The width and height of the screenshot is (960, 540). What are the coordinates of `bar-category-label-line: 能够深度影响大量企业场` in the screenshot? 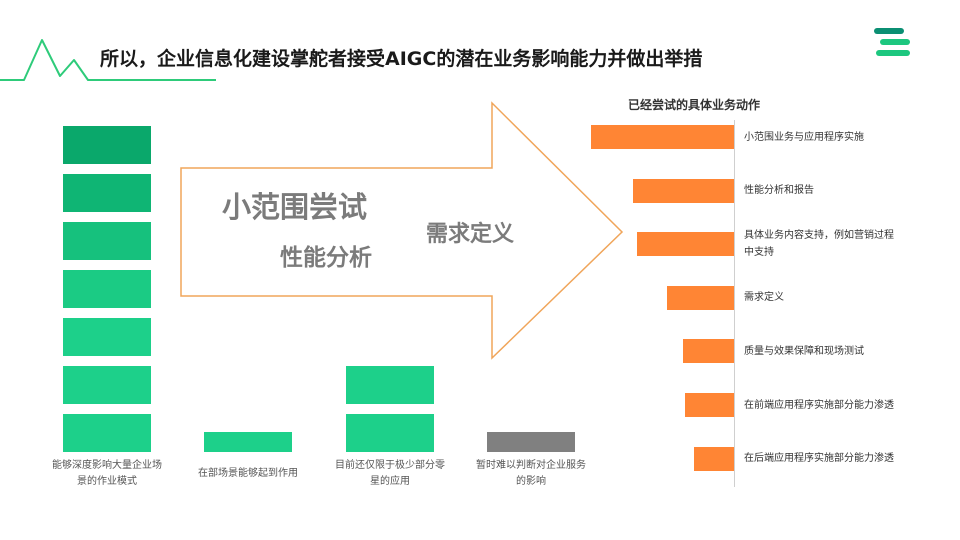 It's located at (107, 465).